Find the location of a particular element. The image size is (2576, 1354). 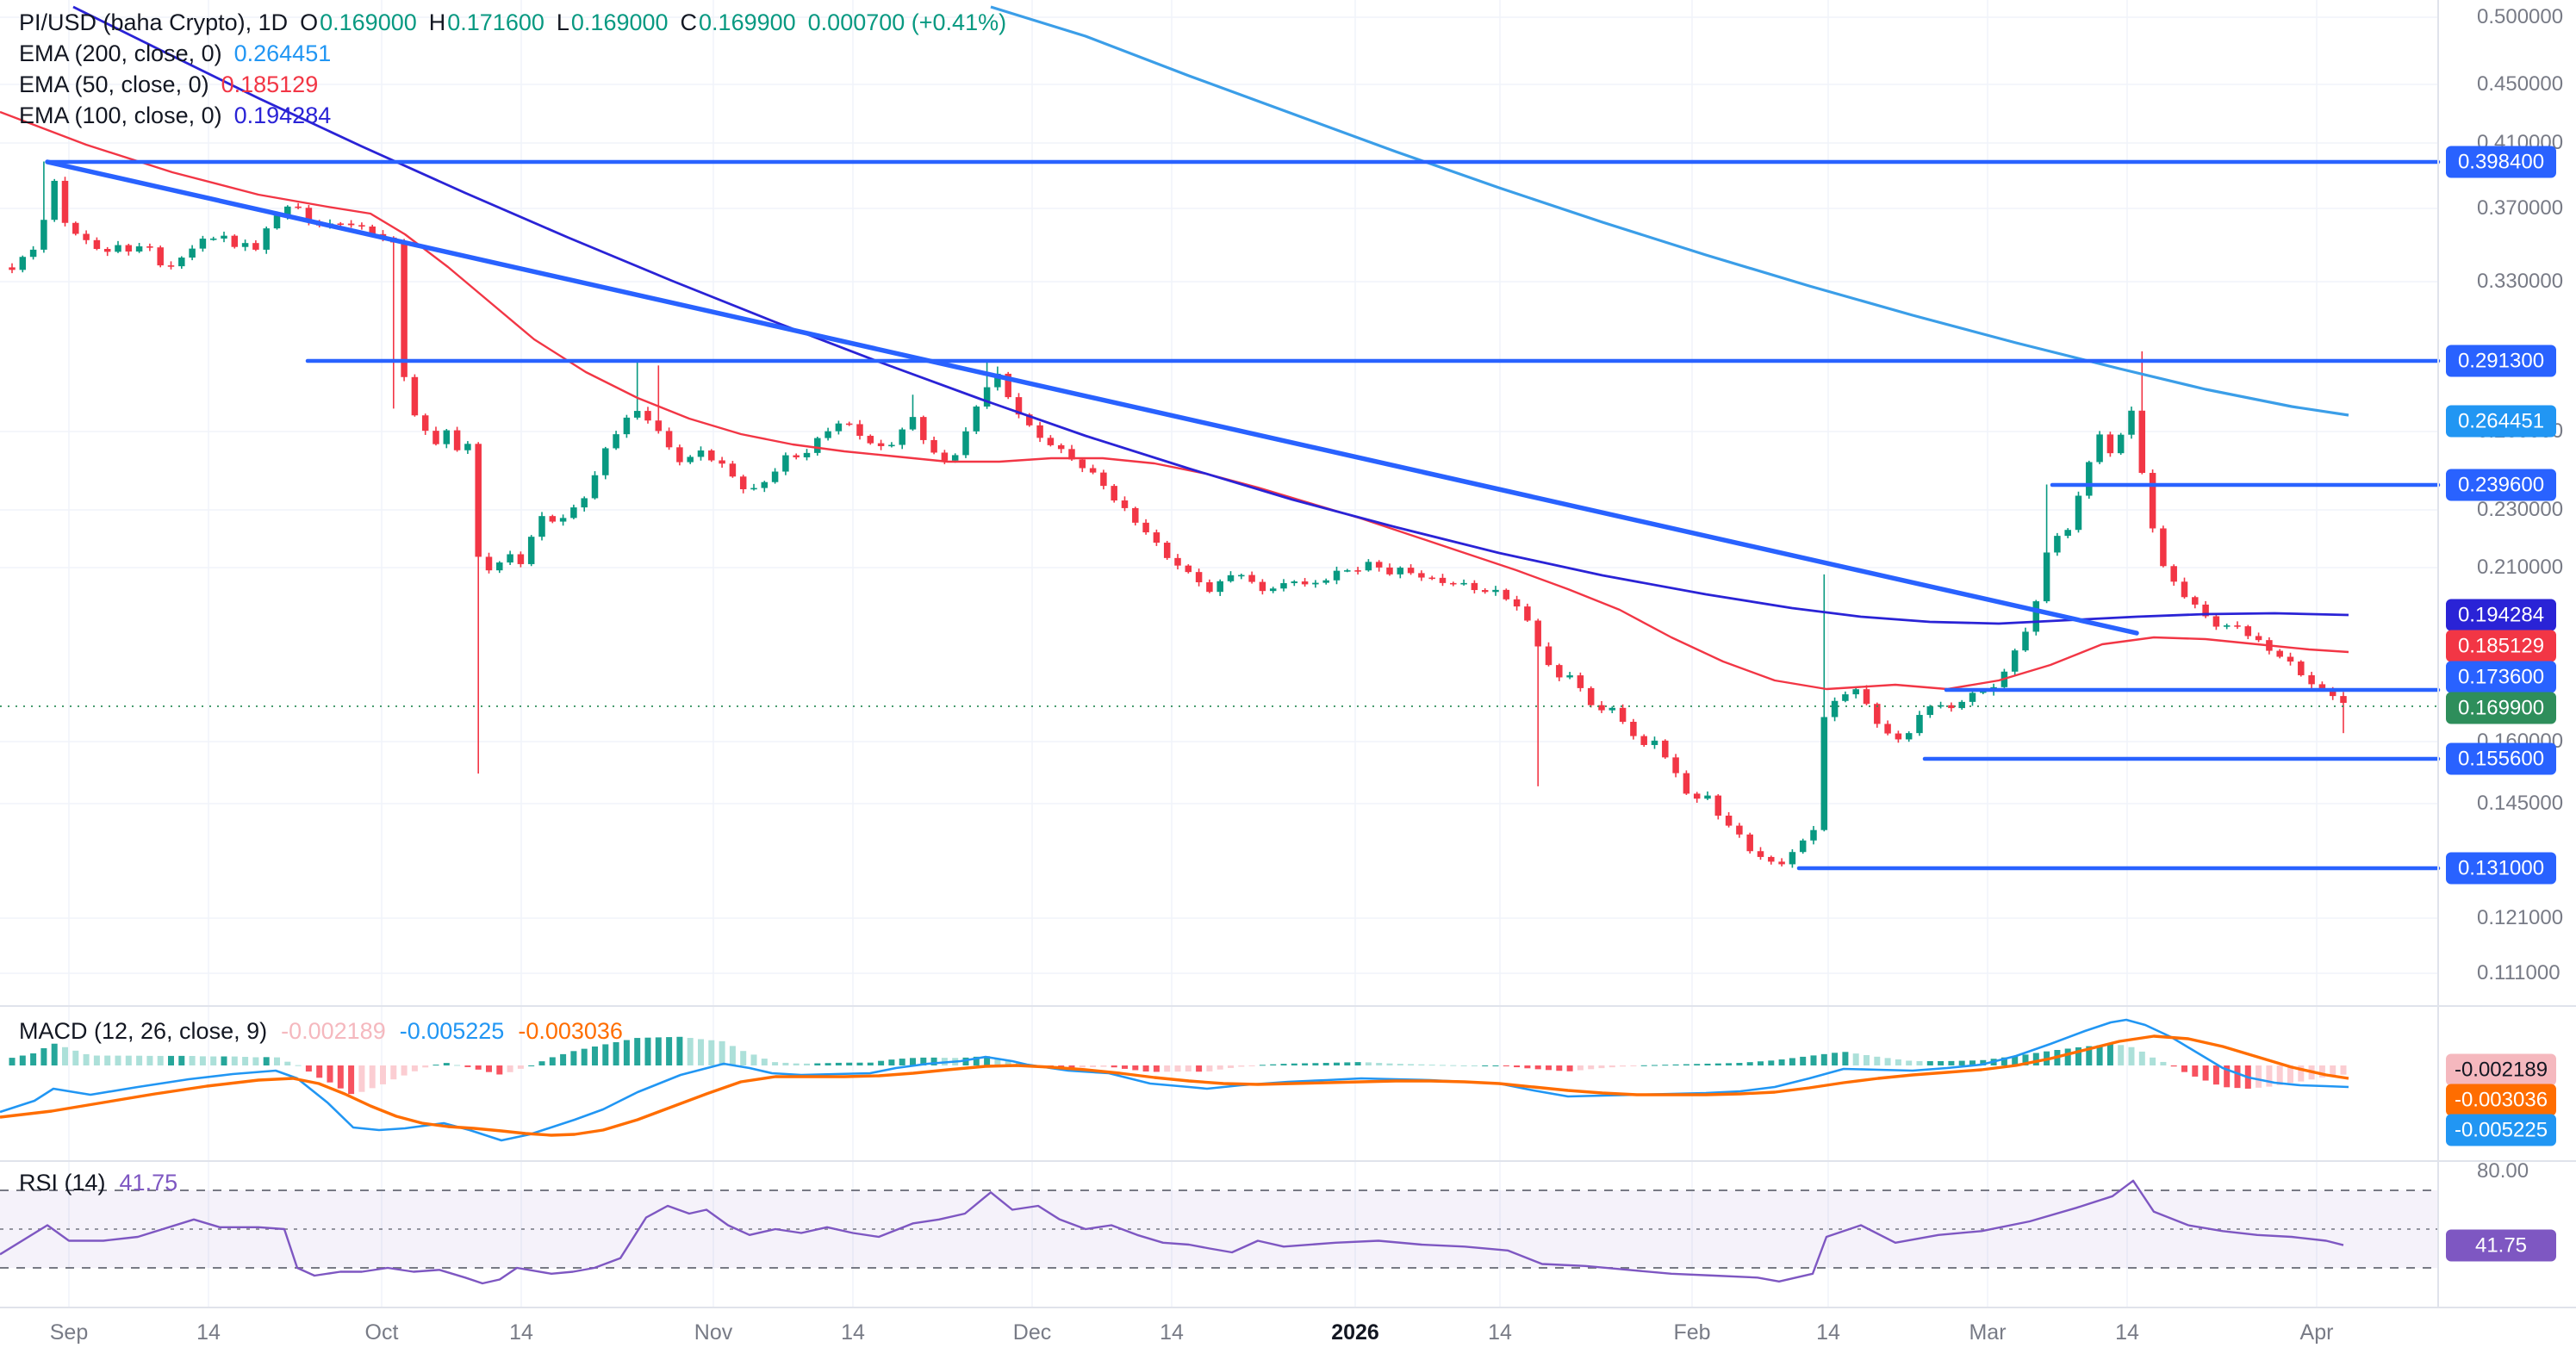

time-tick: Feb is located at coordinates (1692, 1332).